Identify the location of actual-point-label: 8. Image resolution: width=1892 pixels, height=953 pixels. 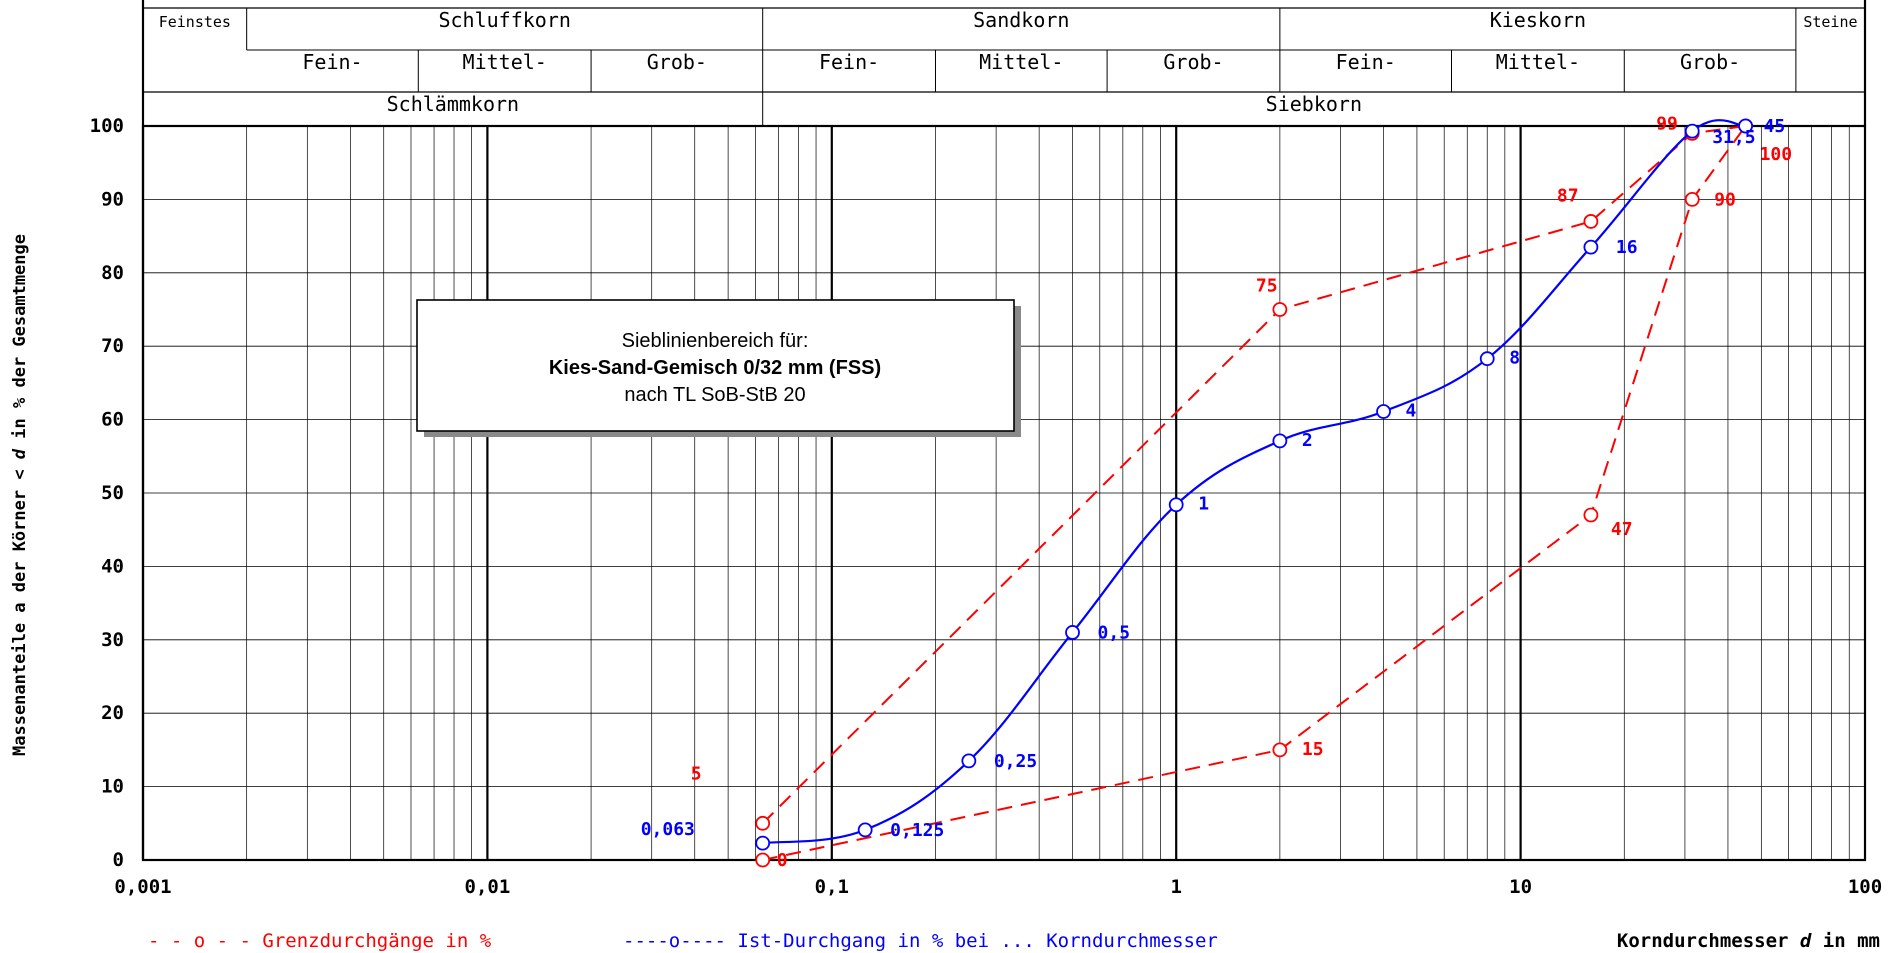
(1514, 358).